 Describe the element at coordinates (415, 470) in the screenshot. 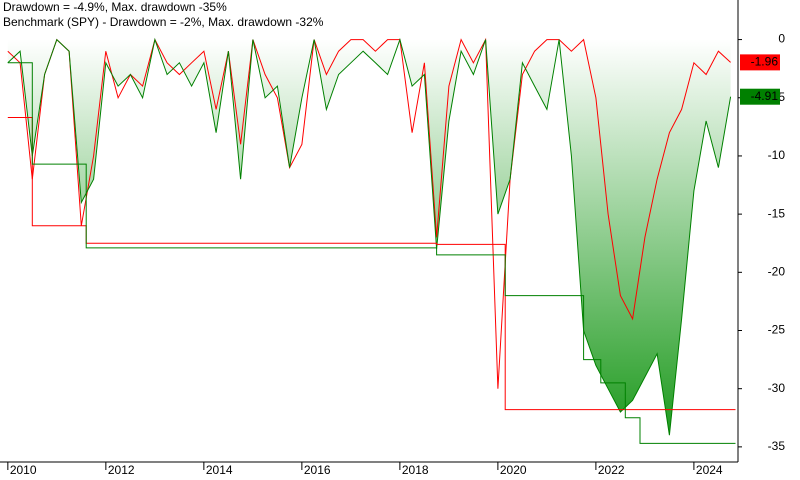

I see `x-tick-label: 2018` at that location.